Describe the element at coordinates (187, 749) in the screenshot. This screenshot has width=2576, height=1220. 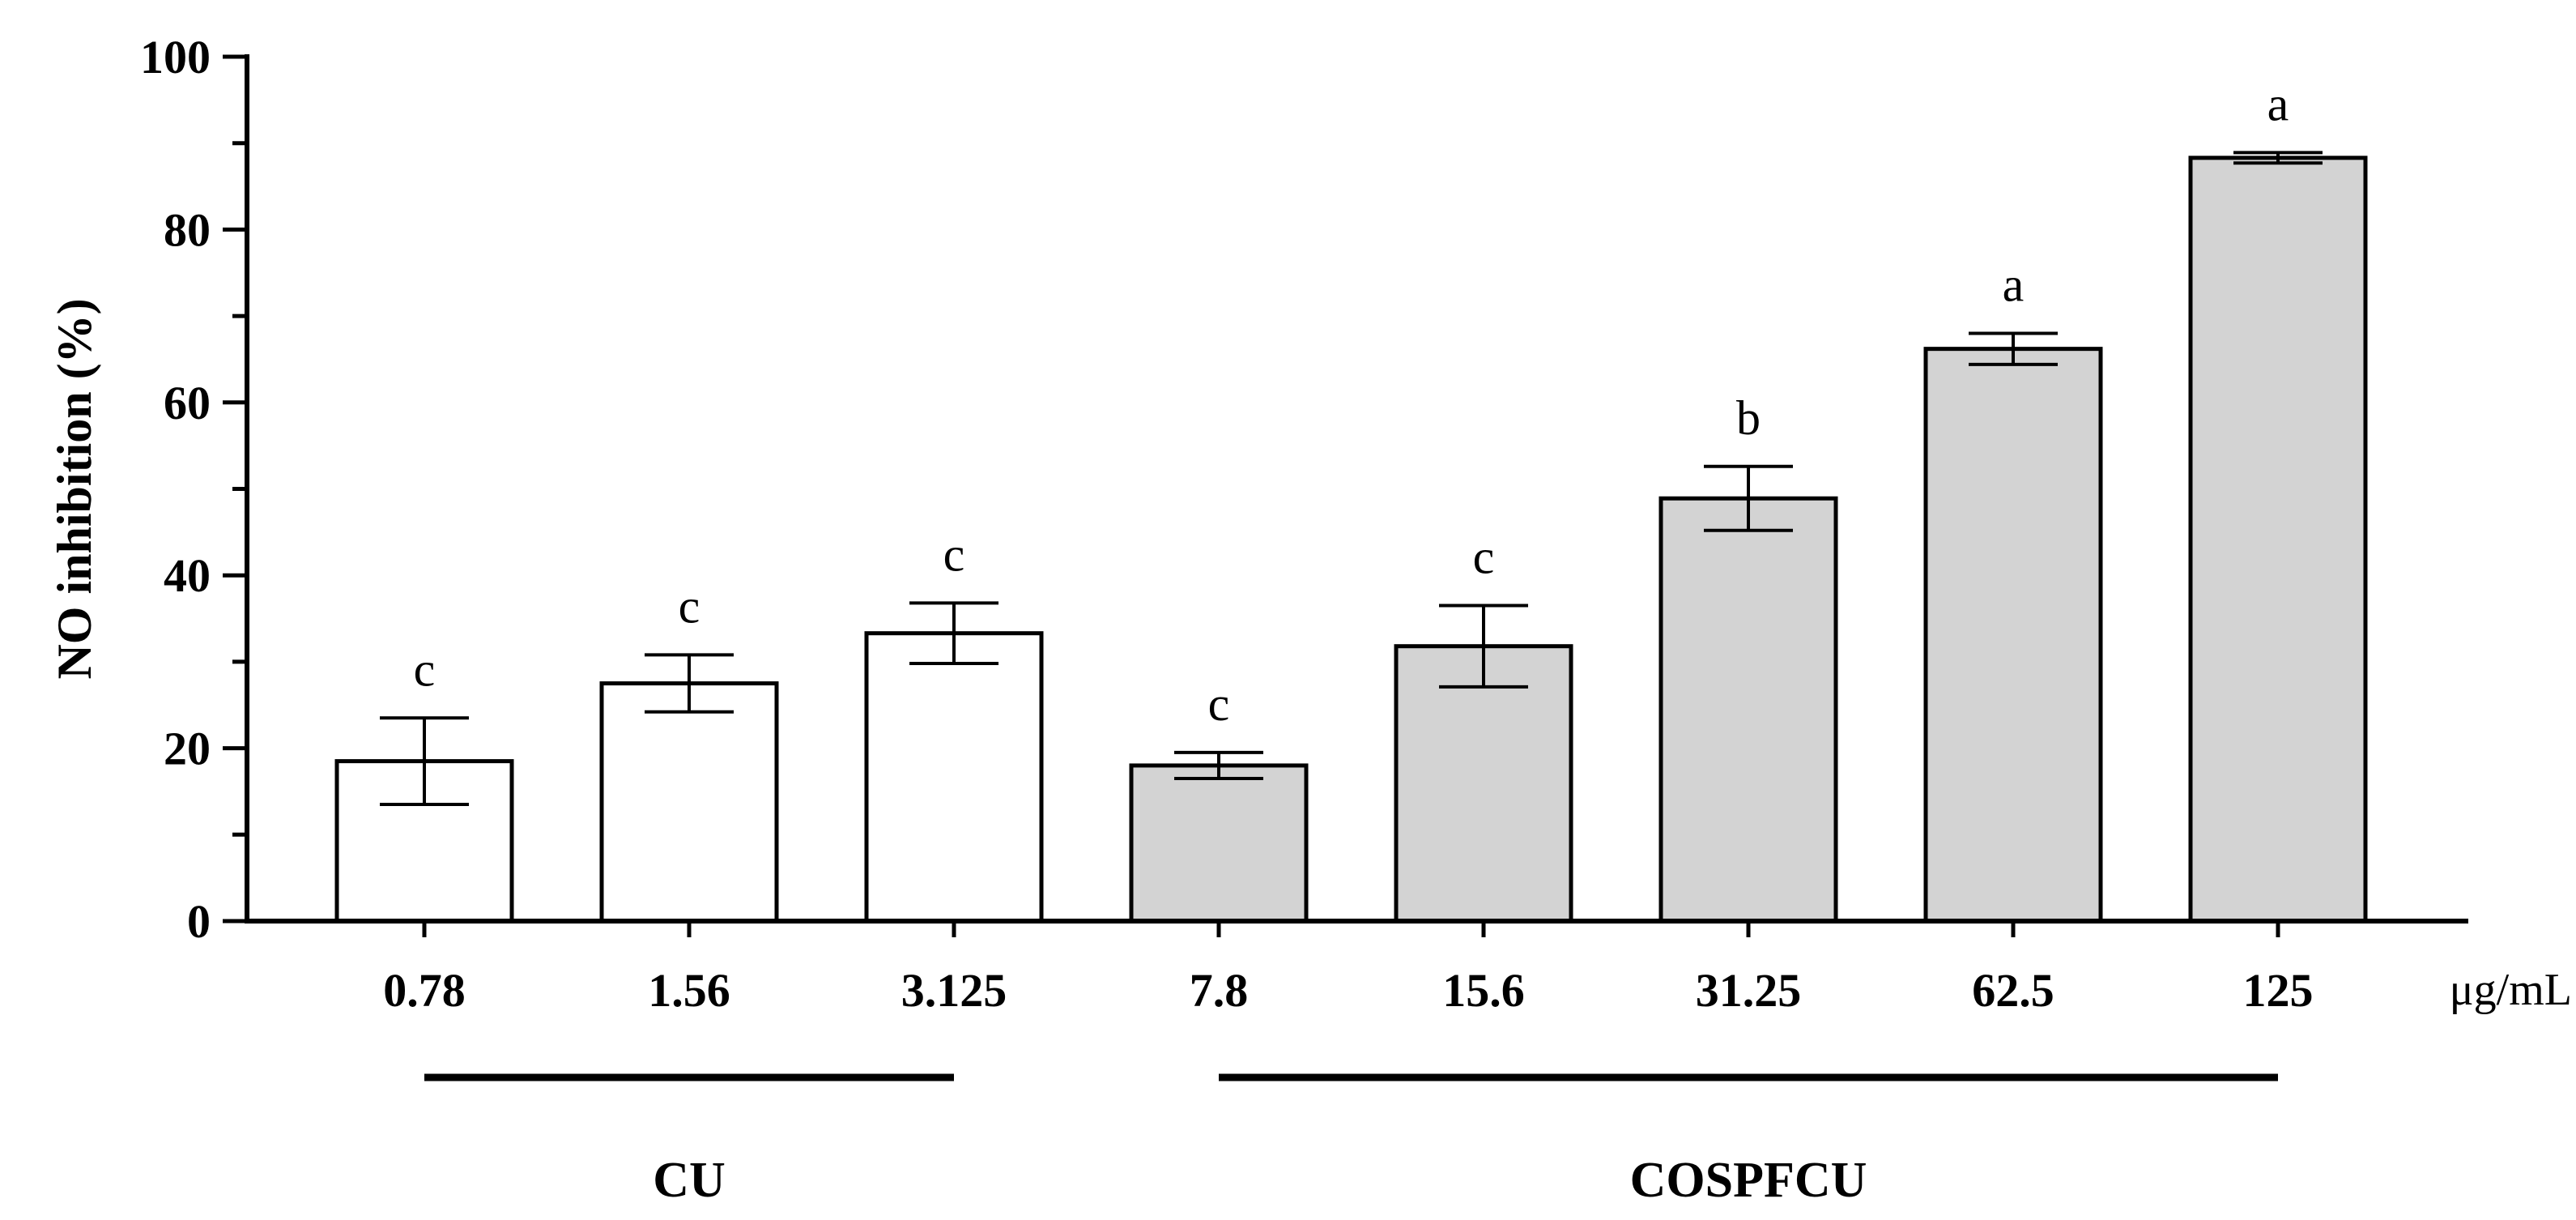
I see `y-tick-label: 20` at that location.